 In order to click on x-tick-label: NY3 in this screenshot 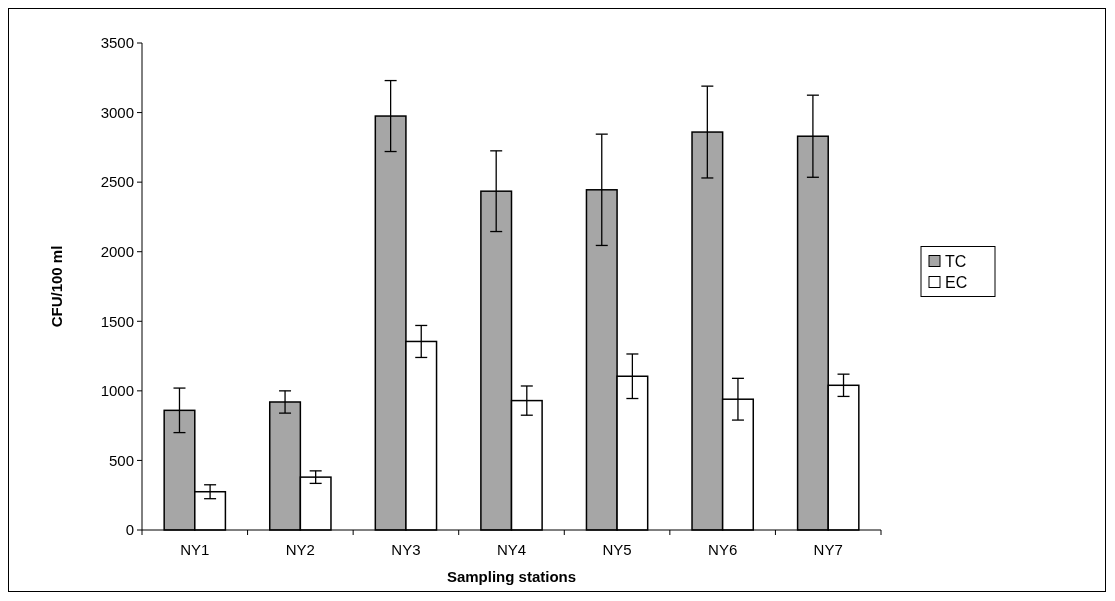, I will do `click(406, 549)`.